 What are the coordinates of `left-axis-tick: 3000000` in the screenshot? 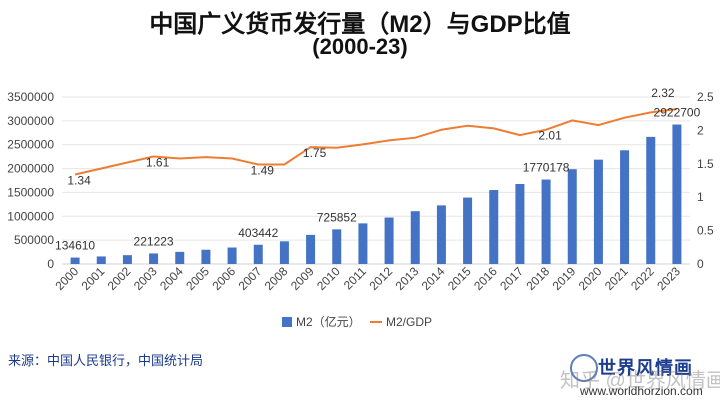 It's located at (30, 121).